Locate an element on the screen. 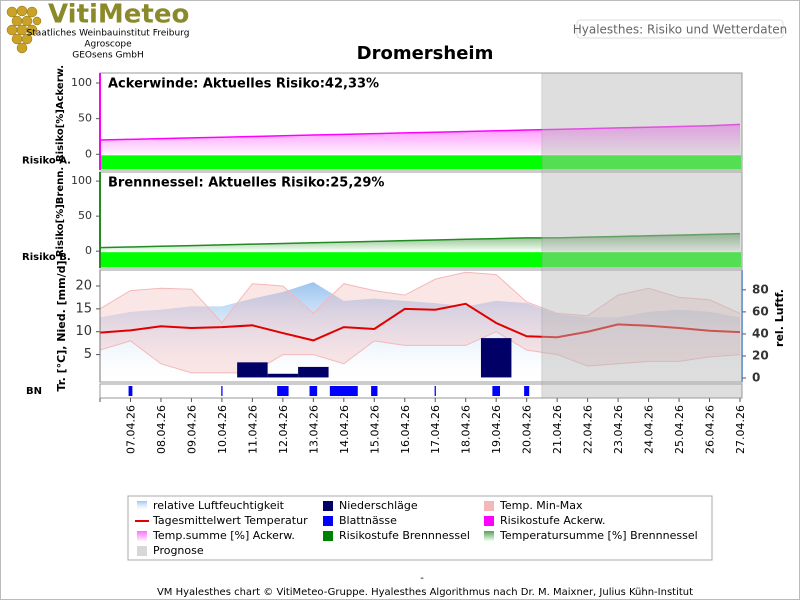  area-fill is located at coordinates (420, 139).